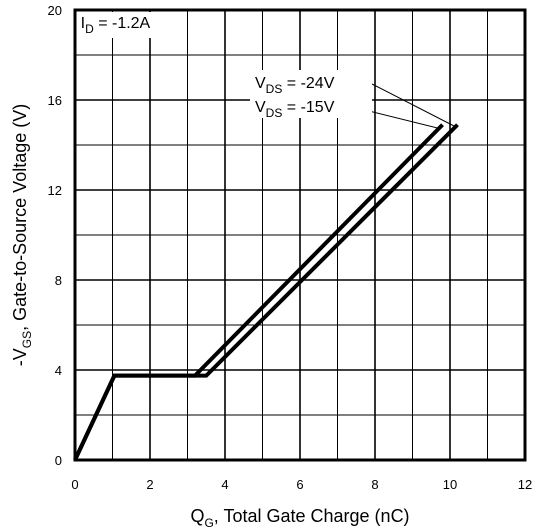 The image size is (543, 531). What do you see at coordinates (58, 280) in the screenshot?
I see `y-tick-label: 8` at bounding box center [58, 280].